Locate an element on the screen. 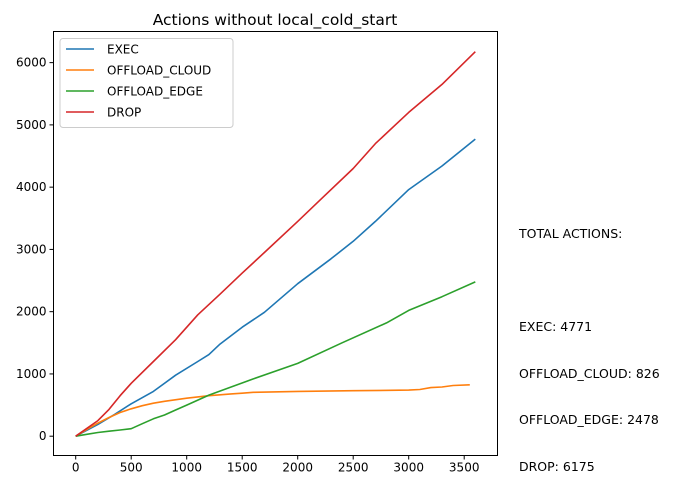 This screenshot has width=684, height=490. x-tick-label: 1500 is located at coordinates (242, 468).